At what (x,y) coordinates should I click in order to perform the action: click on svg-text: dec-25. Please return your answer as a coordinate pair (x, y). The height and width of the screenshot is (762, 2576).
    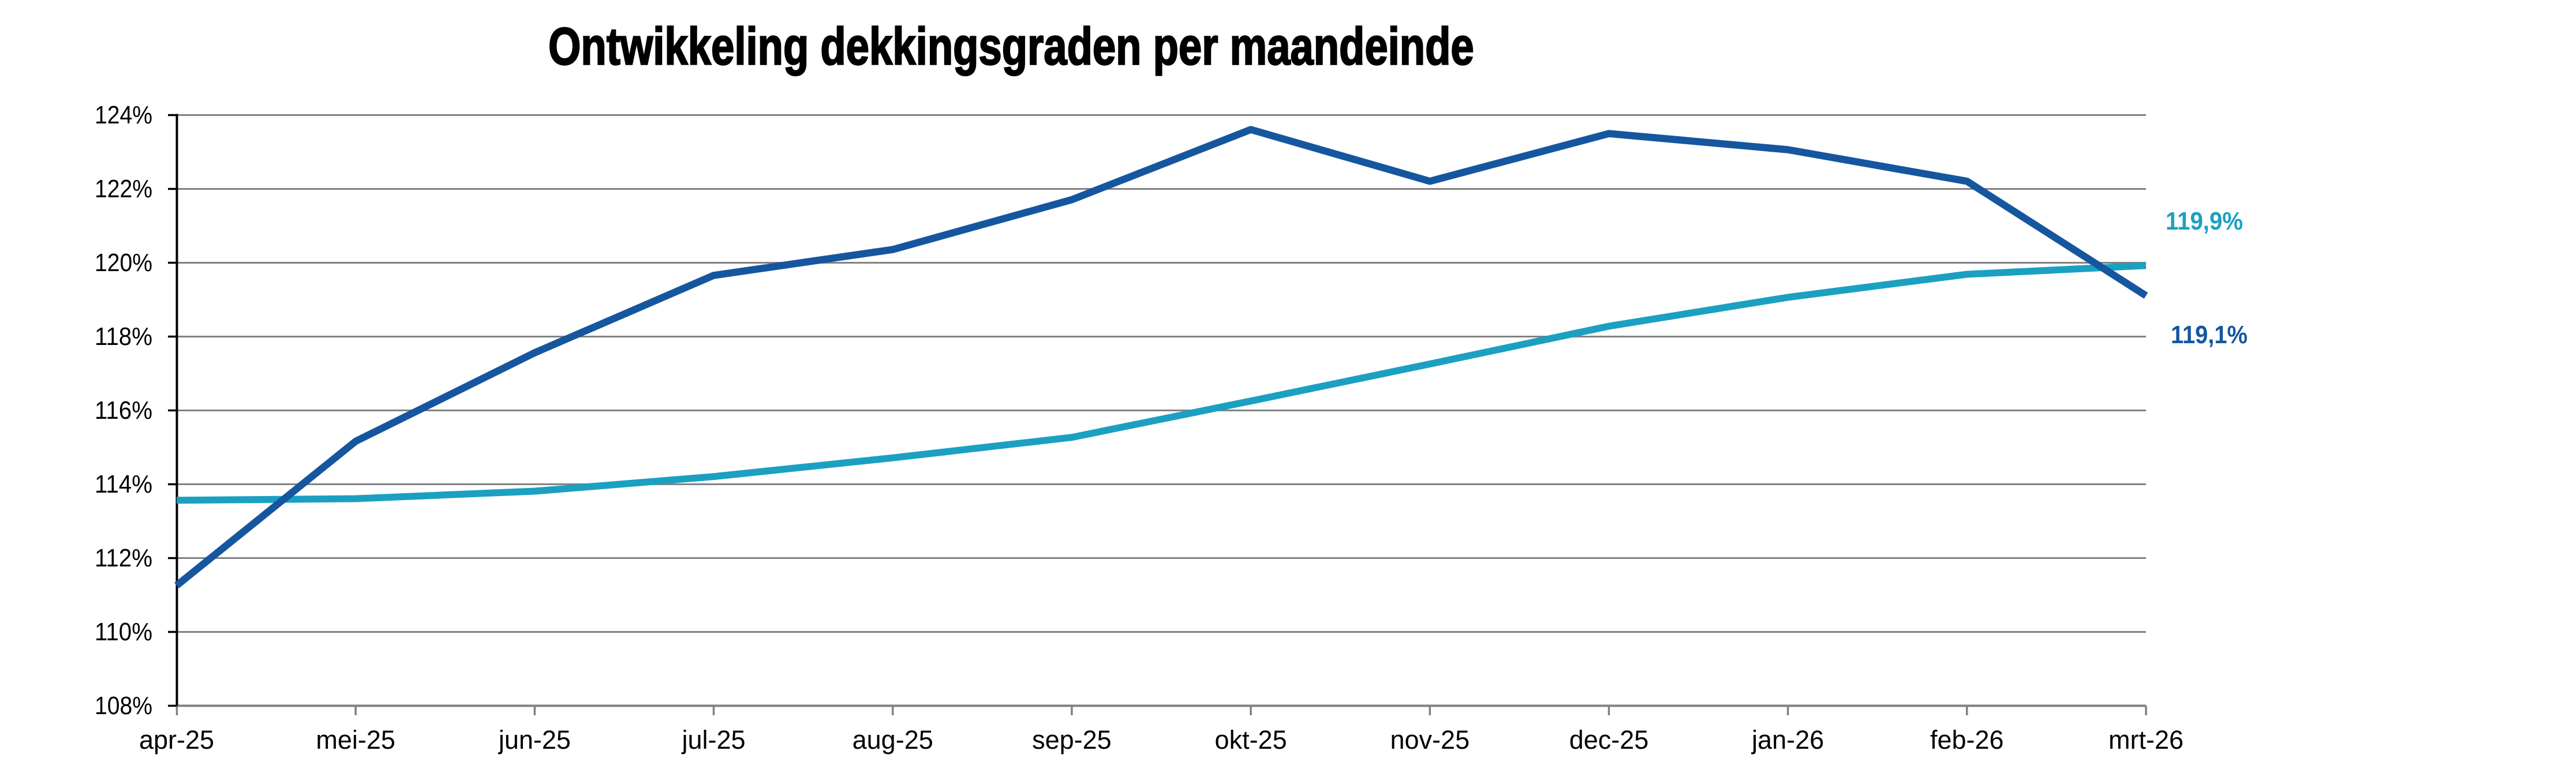
    Looking at the image, I should click on (1609, 740).